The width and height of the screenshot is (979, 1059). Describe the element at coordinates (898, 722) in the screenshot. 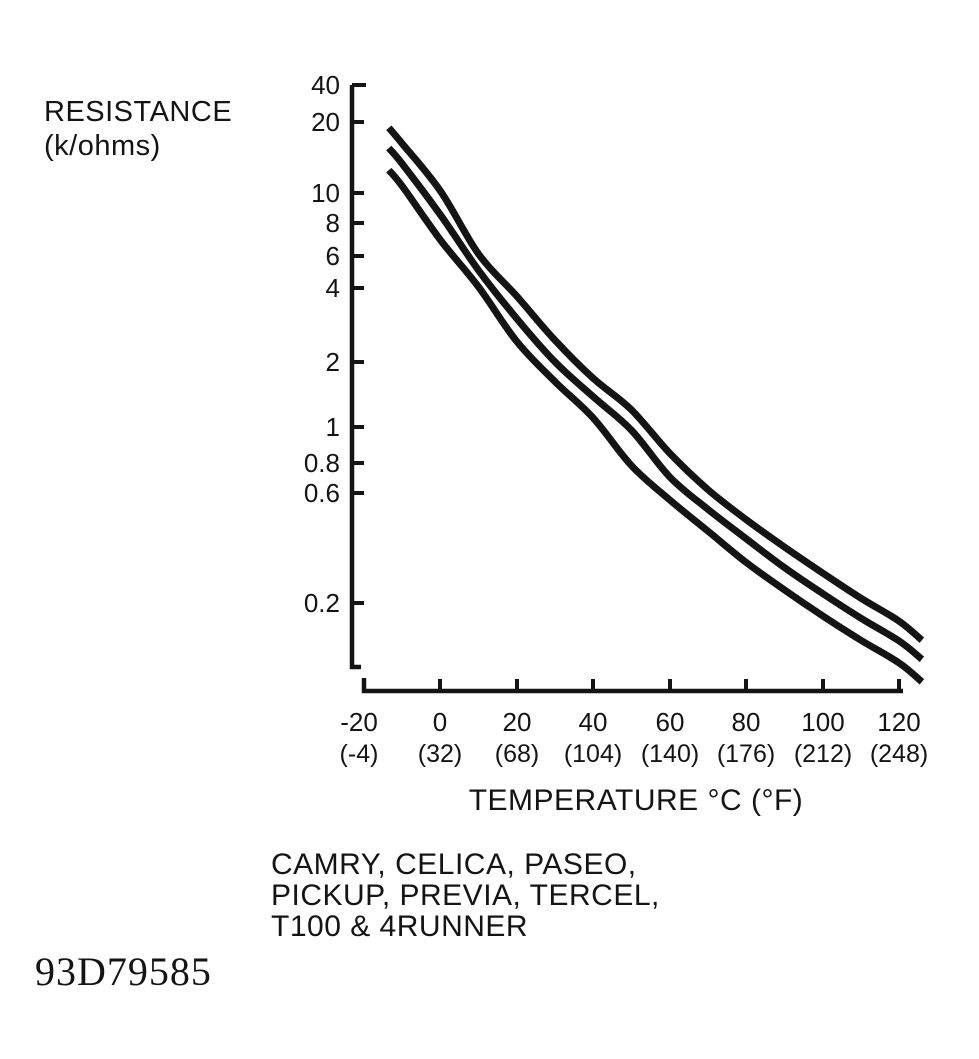

I see `x-tick-label-celsius: 120` at that location.